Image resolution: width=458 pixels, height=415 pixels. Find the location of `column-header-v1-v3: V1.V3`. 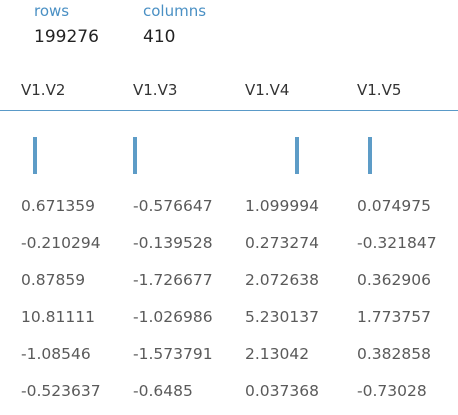

column-header-v1-v3: V1.V3 is located at coordinates (155, 90).